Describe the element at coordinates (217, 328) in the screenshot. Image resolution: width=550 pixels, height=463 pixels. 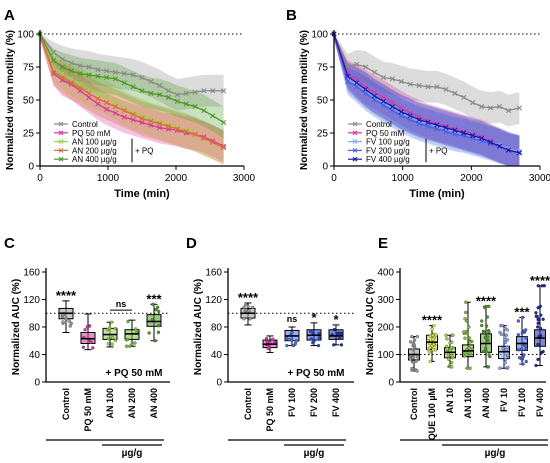
I see `y-tick-label: 80` at that location.